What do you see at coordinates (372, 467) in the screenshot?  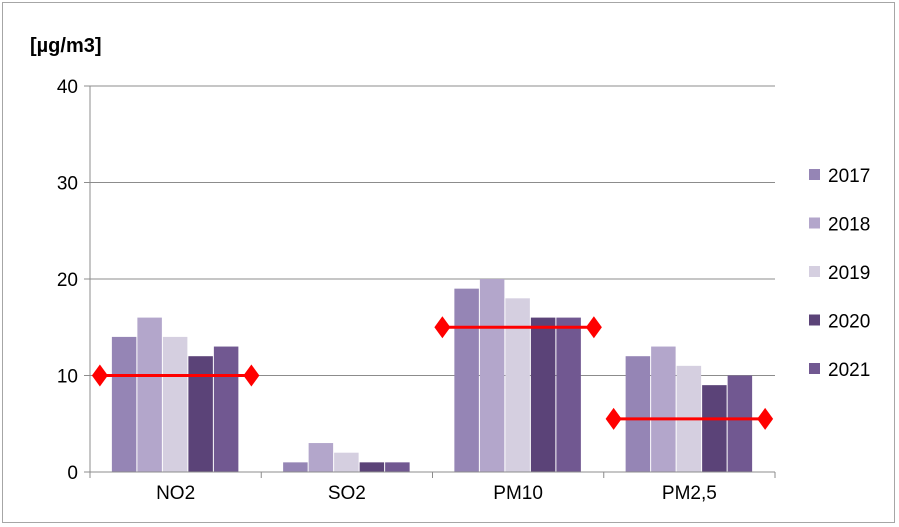 I see `bar-2020-so2` at bounding box center [372, 467].